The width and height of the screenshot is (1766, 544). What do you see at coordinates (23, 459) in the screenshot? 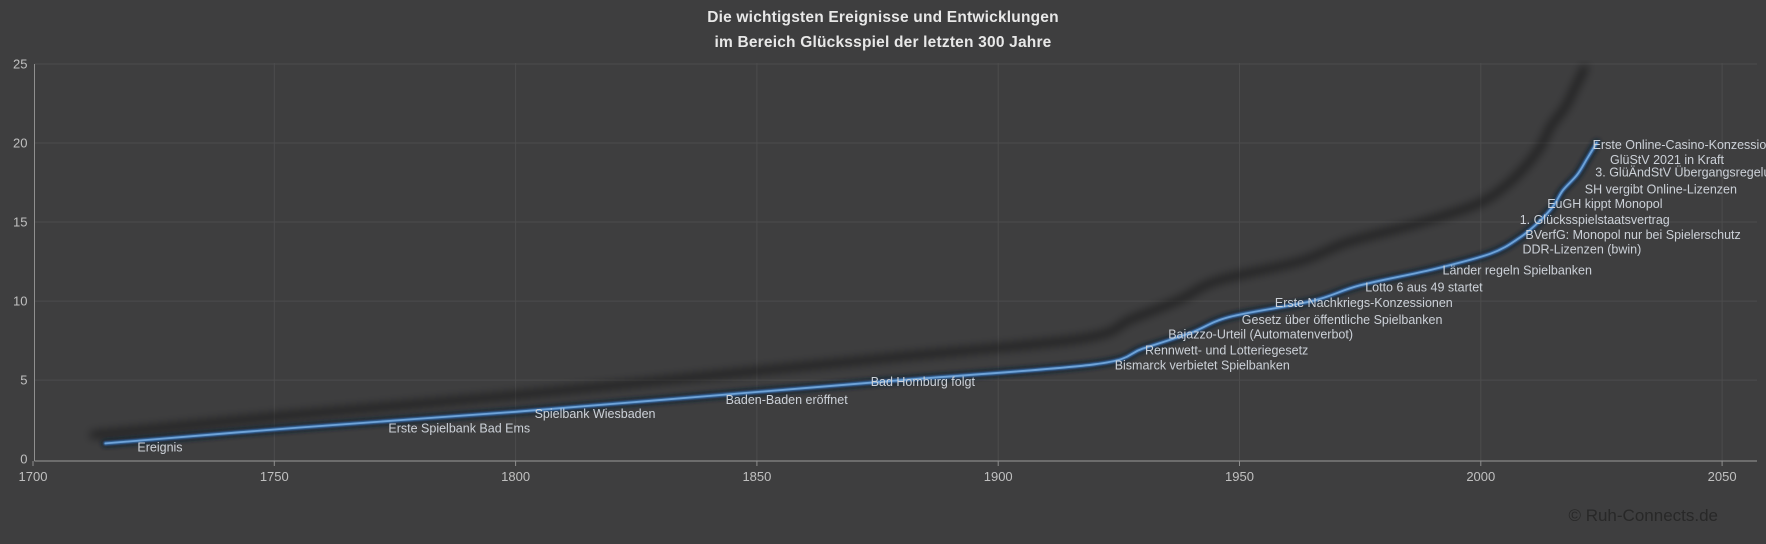
I see `y-tick-label: 0` at bounding box center [23, 459].